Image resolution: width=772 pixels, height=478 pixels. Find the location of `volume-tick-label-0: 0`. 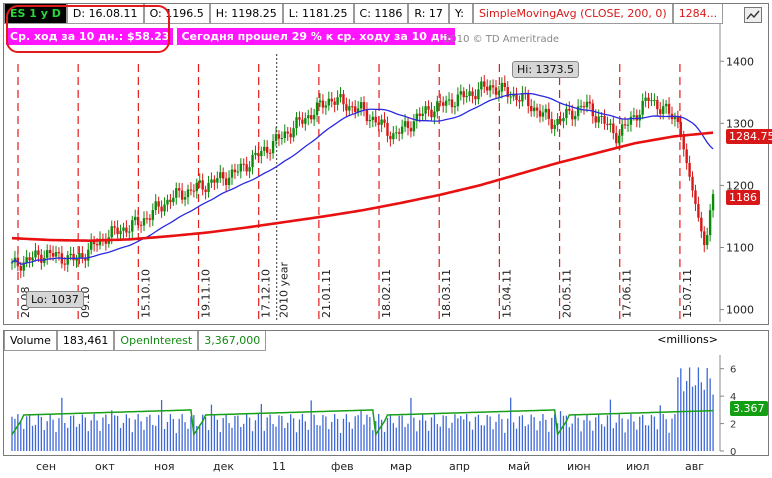

volume-tick-label-0: 0 is located at coordinates (733, 451).